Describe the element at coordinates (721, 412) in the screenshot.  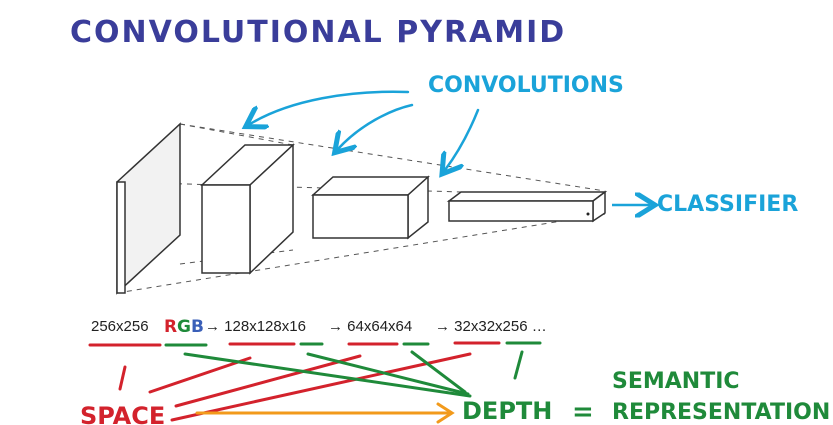
I see `representation-label: REPRESENTATION` at that location.